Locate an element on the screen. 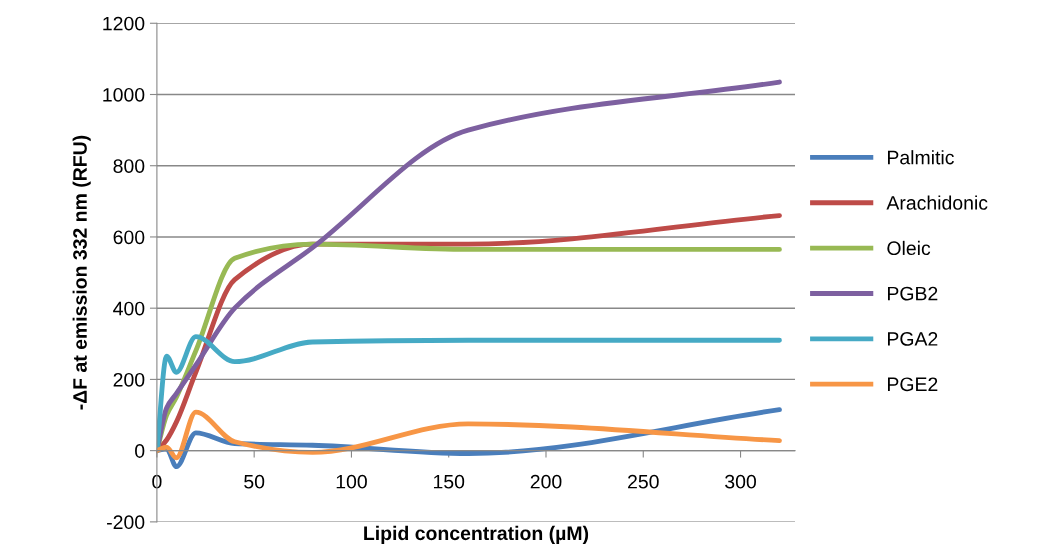  y-tick-label: 800 is located at coordinates (129, 166).